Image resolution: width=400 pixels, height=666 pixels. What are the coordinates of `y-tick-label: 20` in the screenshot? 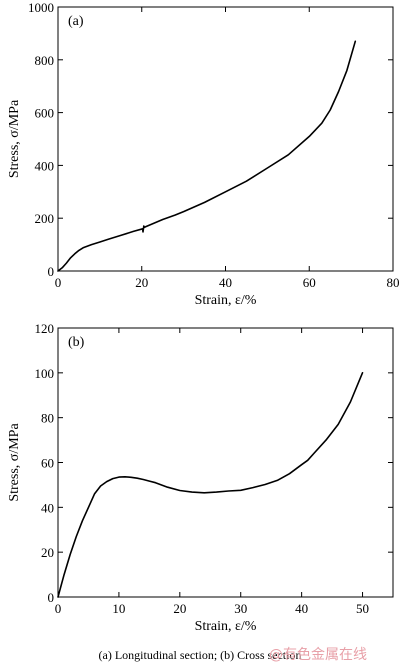 It's located at (47, 552).